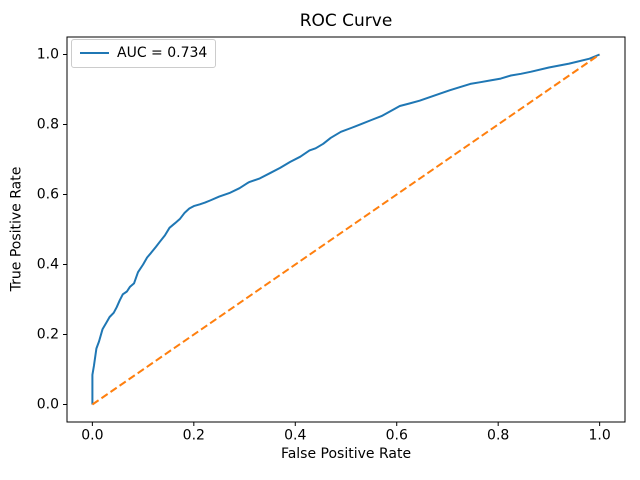 This screenshot has height=480, width=640. I want to click on legend-box: AUC = 0.734, so click(144, 53).